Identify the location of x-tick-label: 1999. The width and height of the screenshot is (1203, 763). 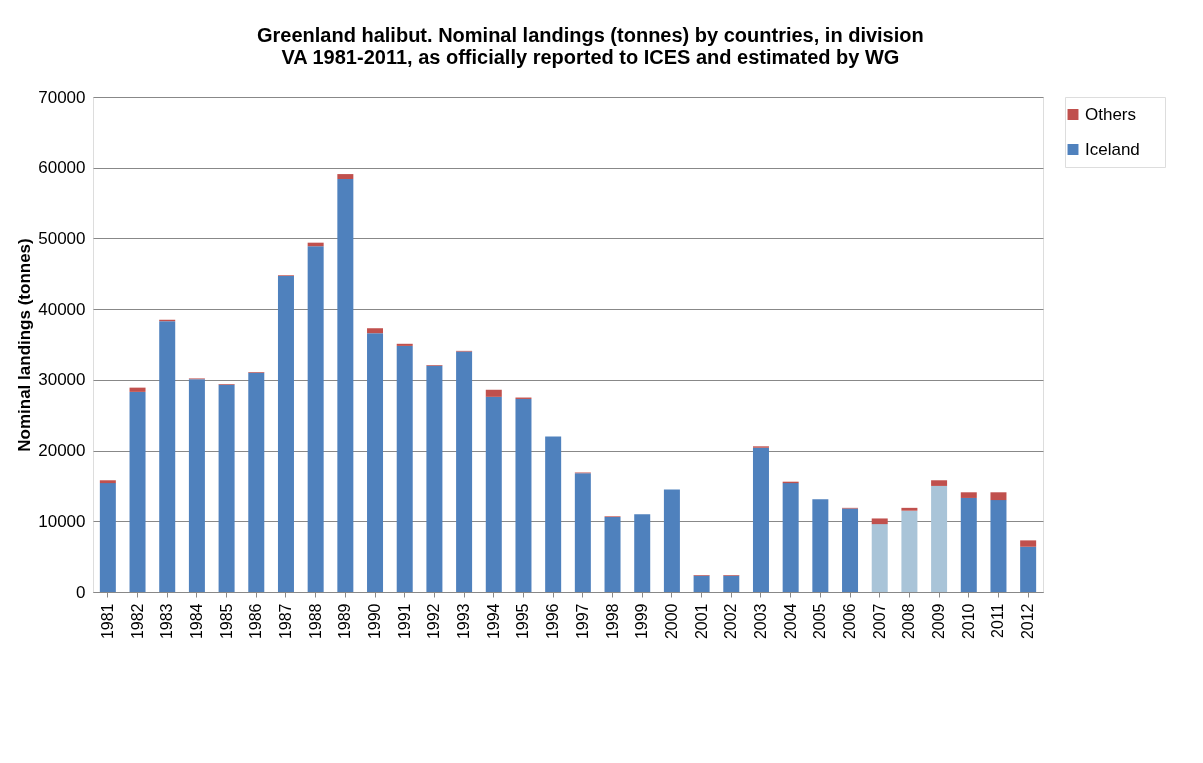
(642, 621).